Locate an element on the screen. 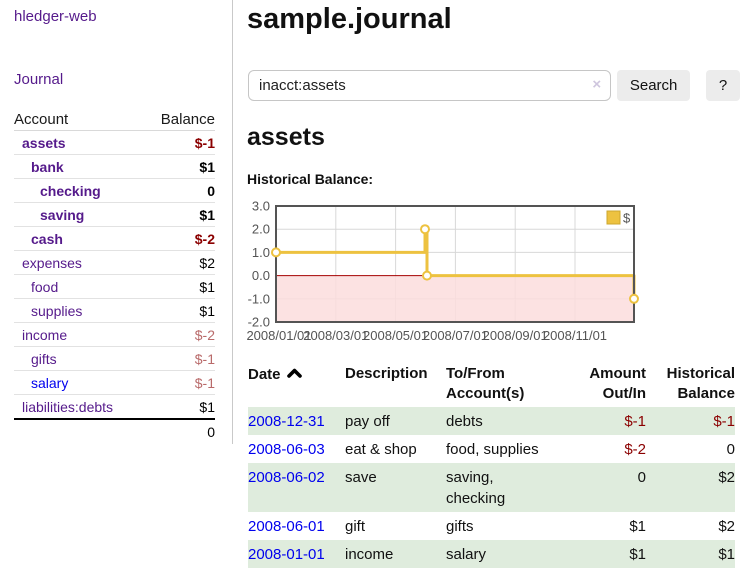  table-row: saving $1 is located at coordinates (114, 215).